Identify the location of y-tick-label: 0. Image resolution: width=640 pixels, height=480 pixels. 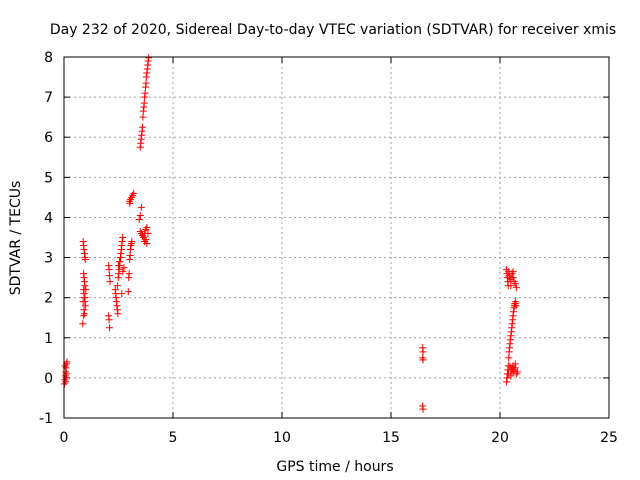
(48, 379).